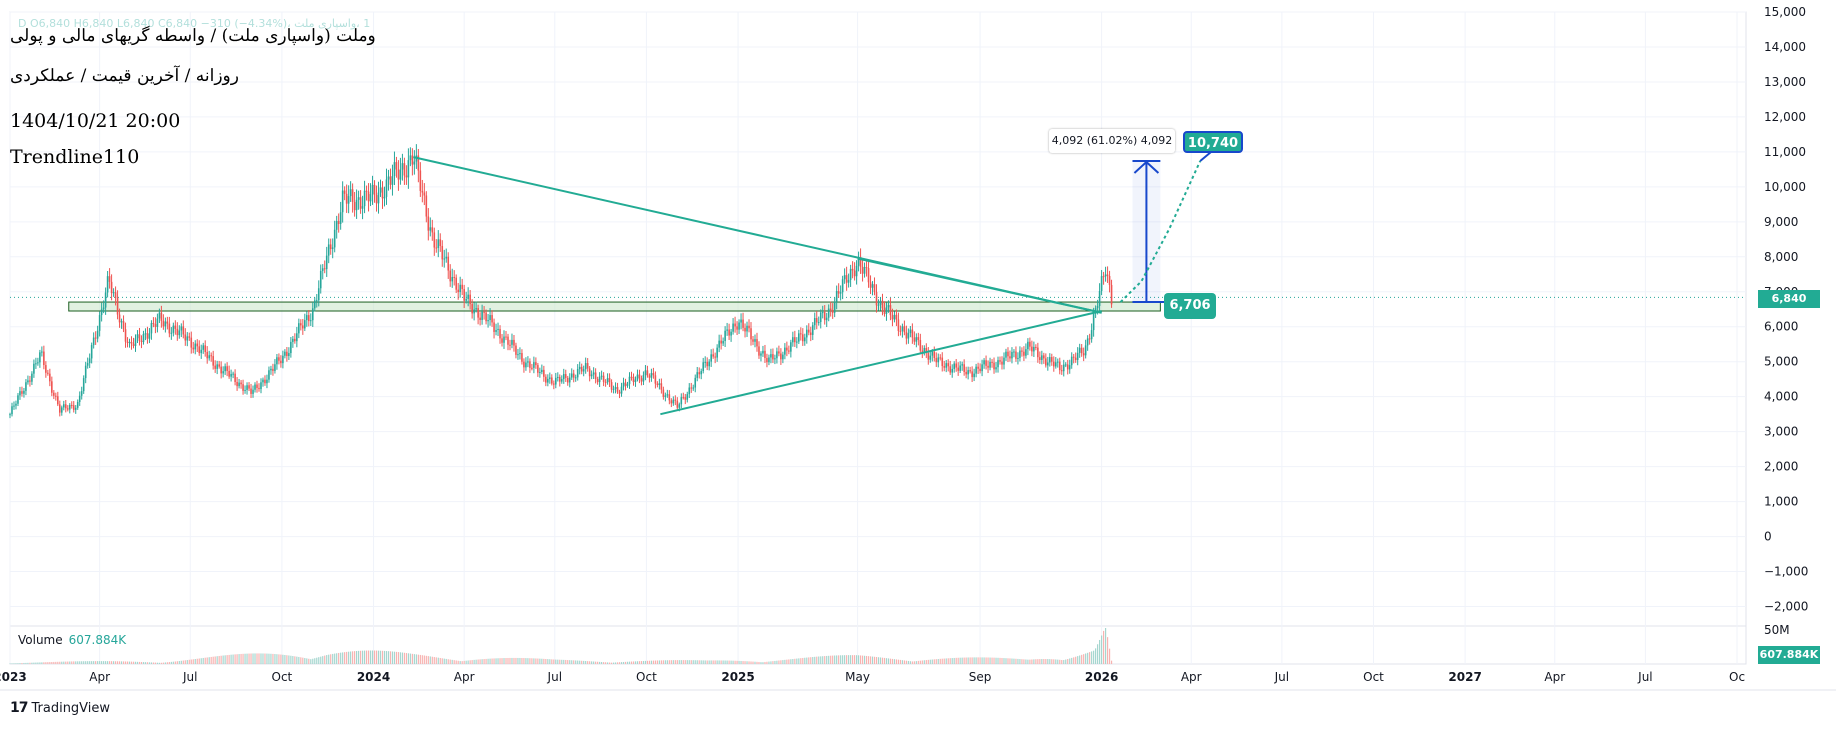 This screenshot has width=1836, height=730. What do you see at coordinates (1781, 397) in the screenshot?
I see `y-tick-label: 4,000` at bounding box center [1781, 397].